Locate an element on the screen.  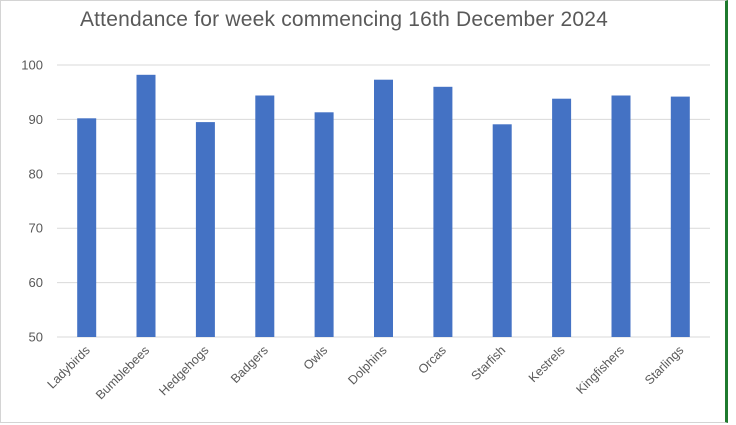
x-tick-label: Kingfishers is located at coordinates (600, 370).